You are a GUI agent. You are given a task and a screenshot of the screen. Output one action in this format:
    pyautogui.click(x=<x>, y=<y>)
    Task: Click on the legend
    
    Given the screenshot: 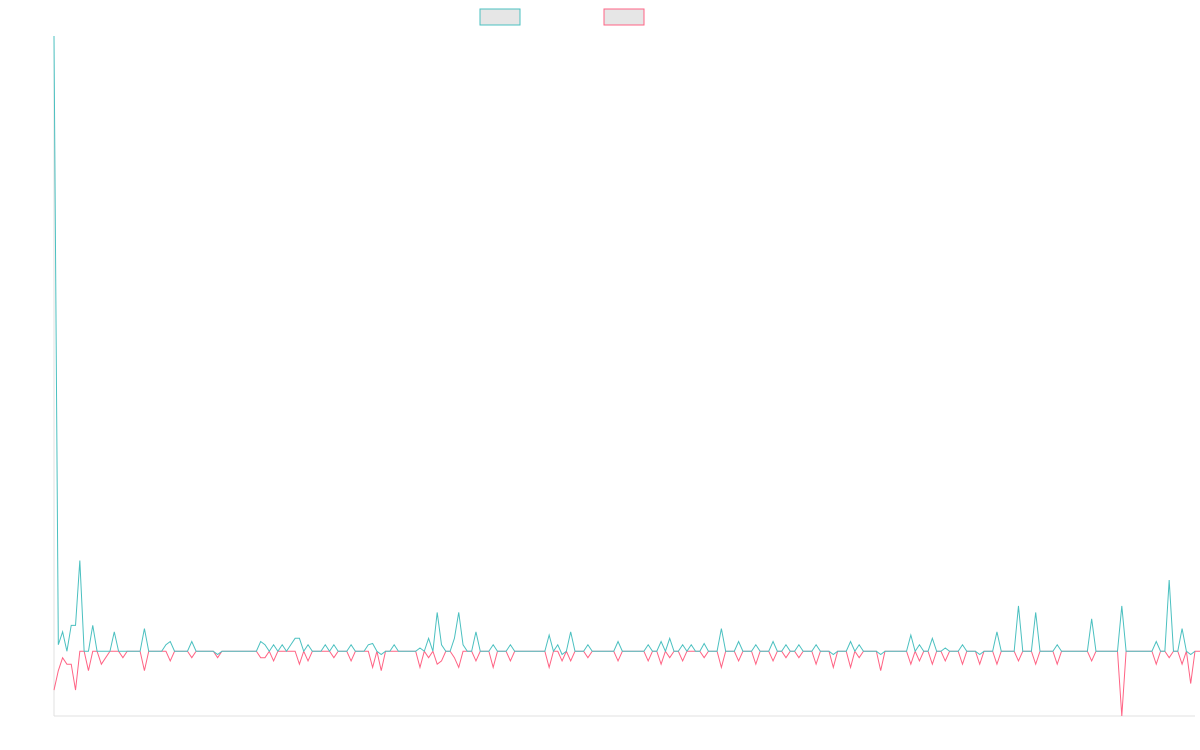 What is the action you would take?
    pyautogui.click(x=562, y=17)
    